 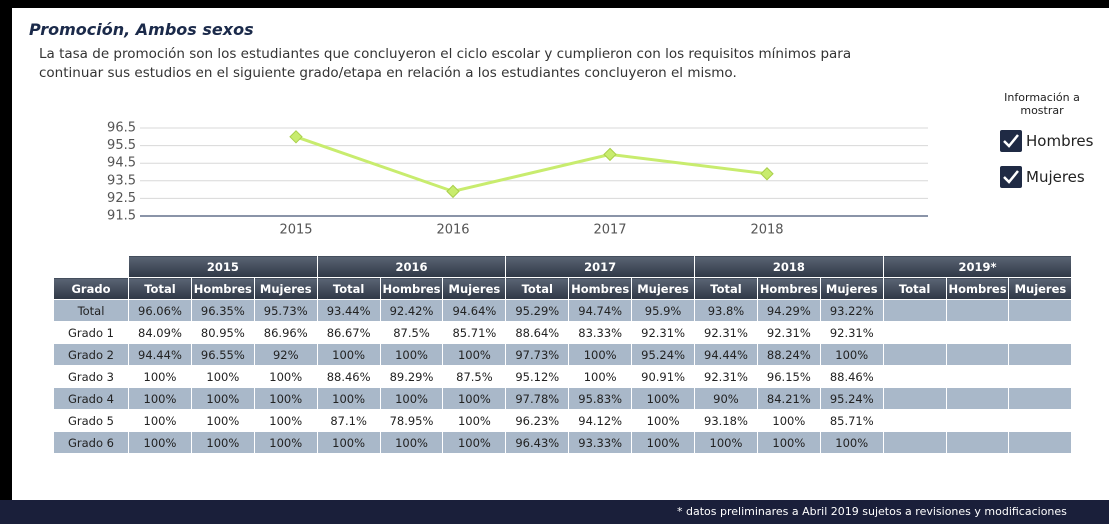 I want to click on table-cell: 93.18%, so click(x=726, y=420).